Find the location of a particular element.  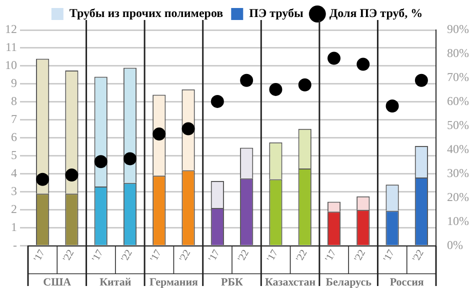

y-tick-label: 2 is located at coordinates (14, 209).